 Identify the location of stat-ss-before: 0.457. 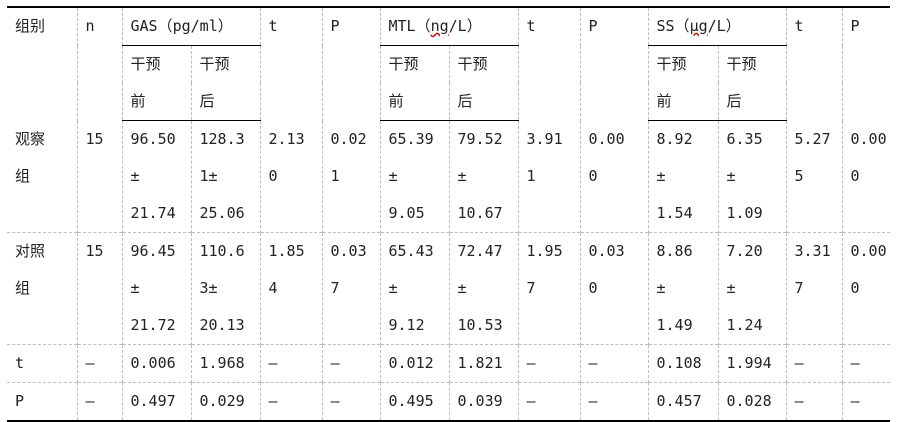
(682, 402).